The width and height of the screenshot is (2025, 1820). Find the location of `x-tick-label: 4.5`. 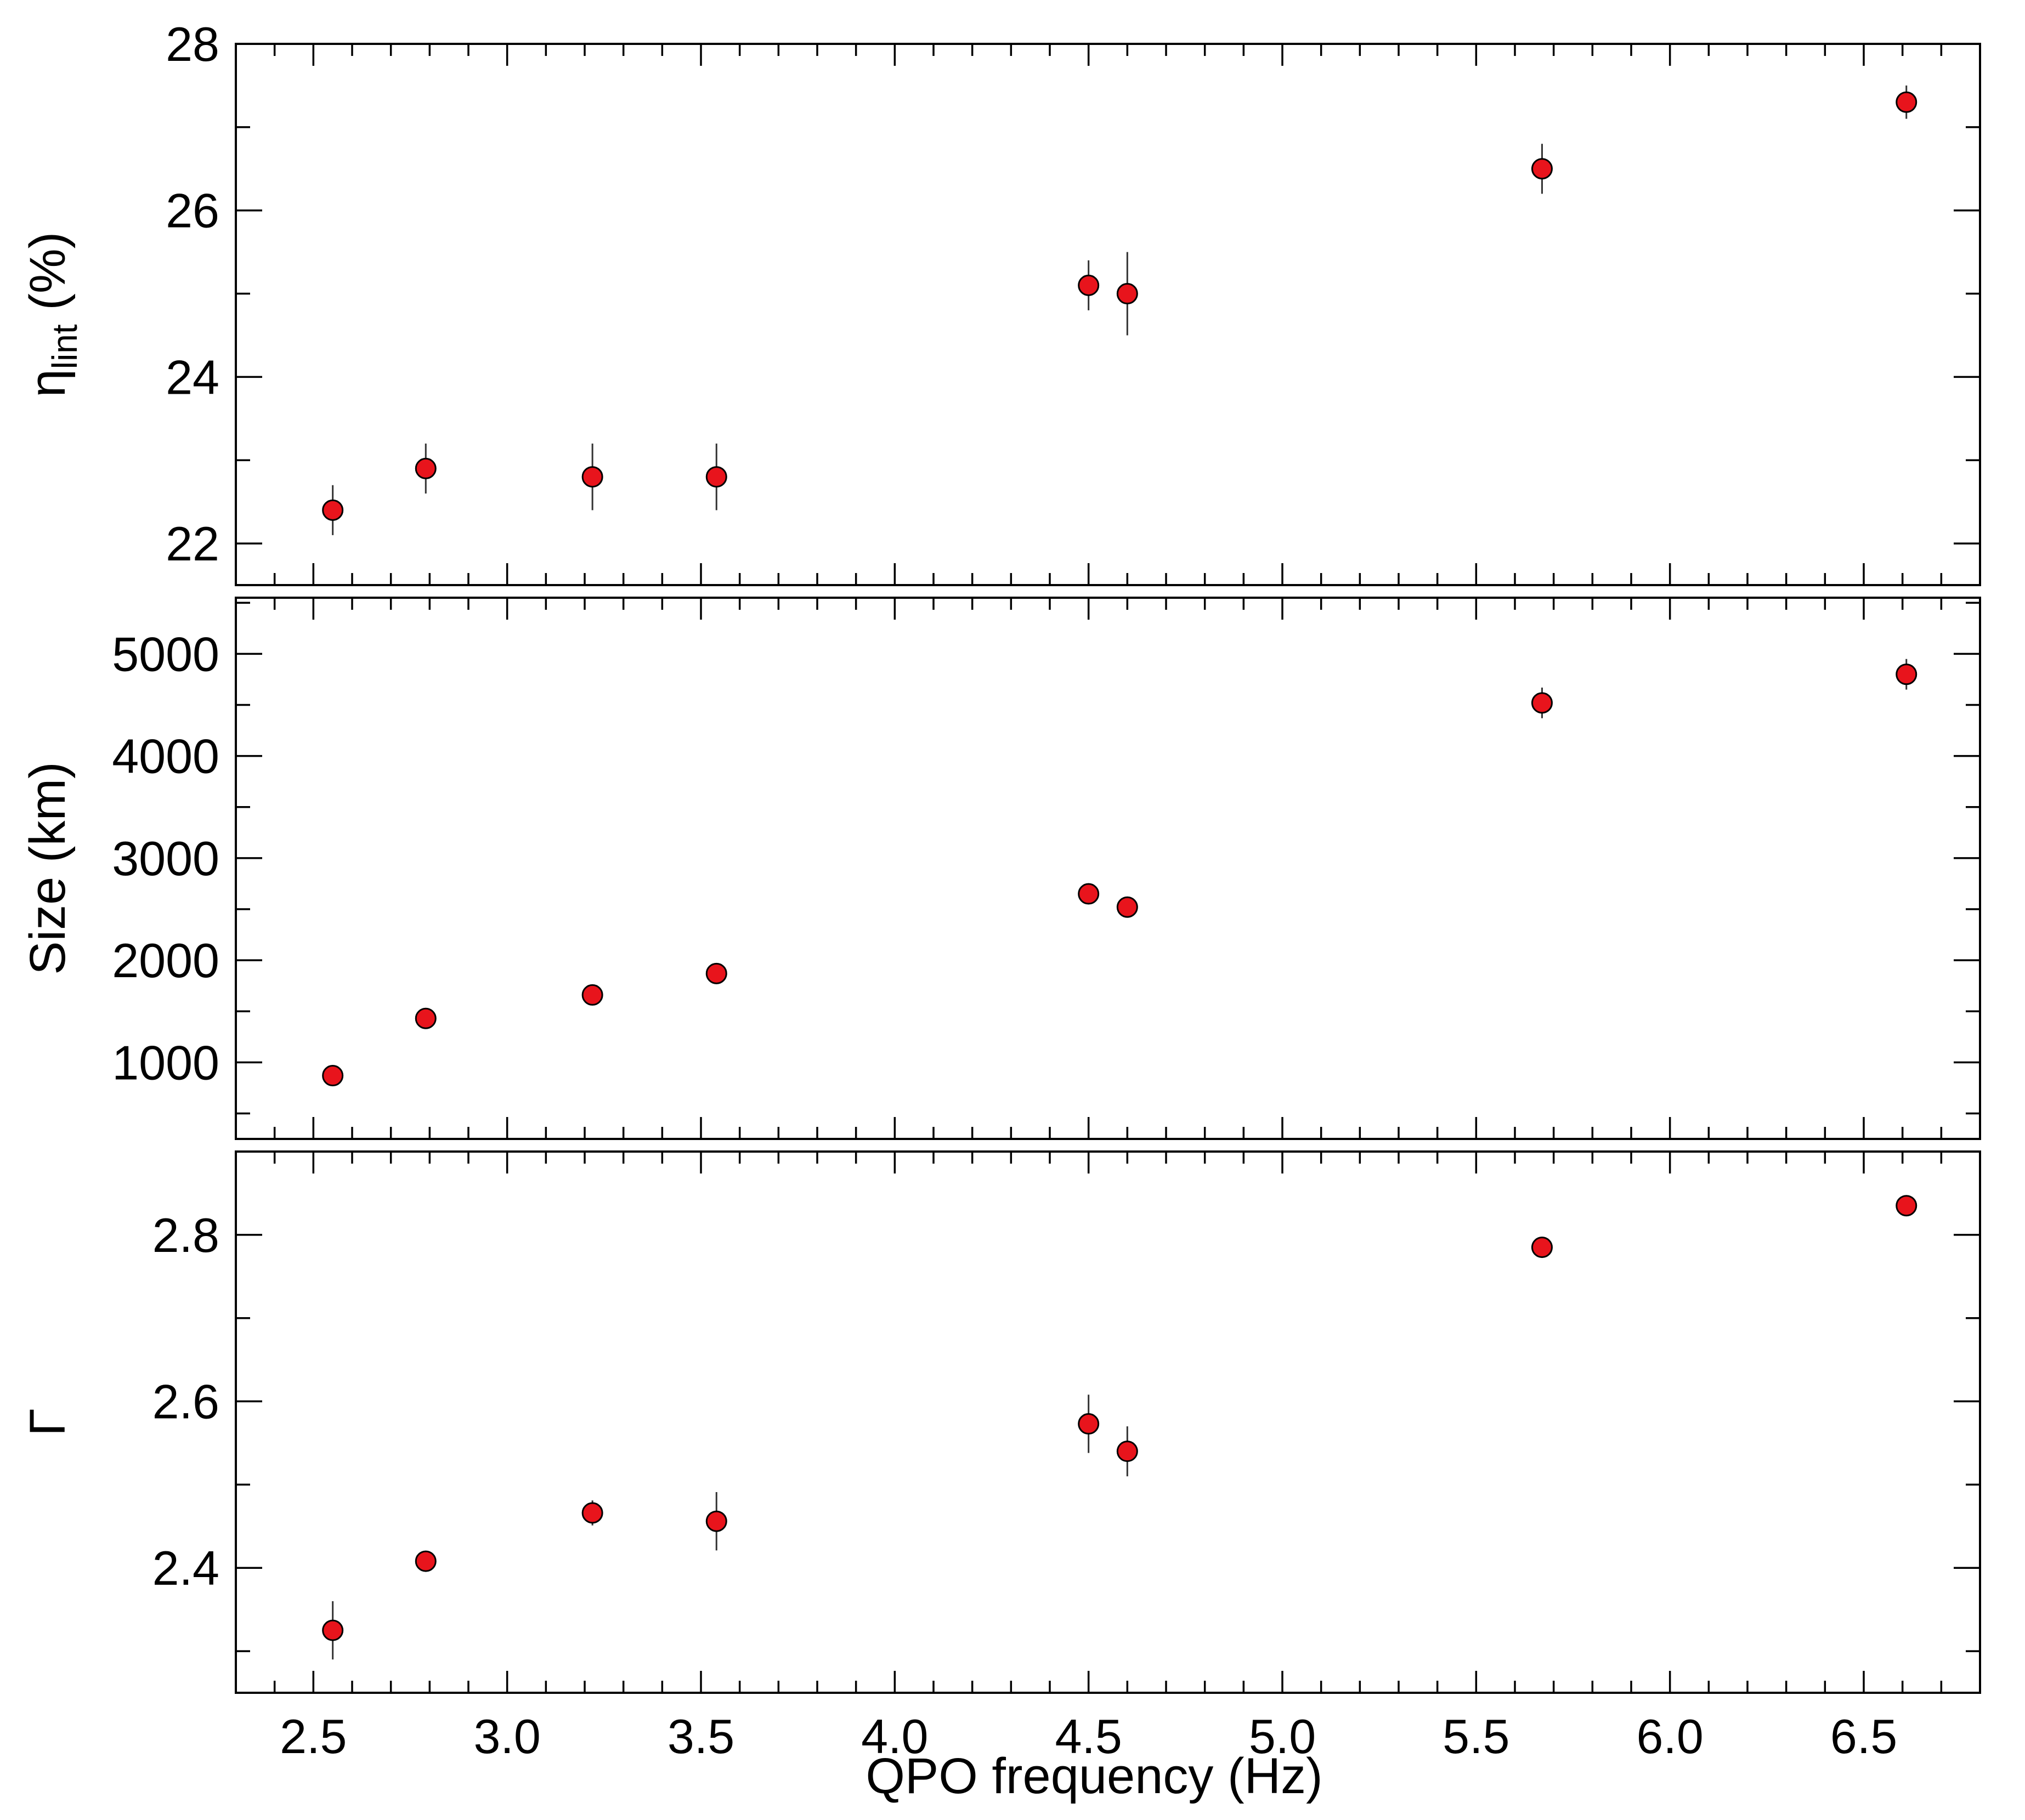

x-tick-label: 4.5 is located at coordinates (1088, 1736).